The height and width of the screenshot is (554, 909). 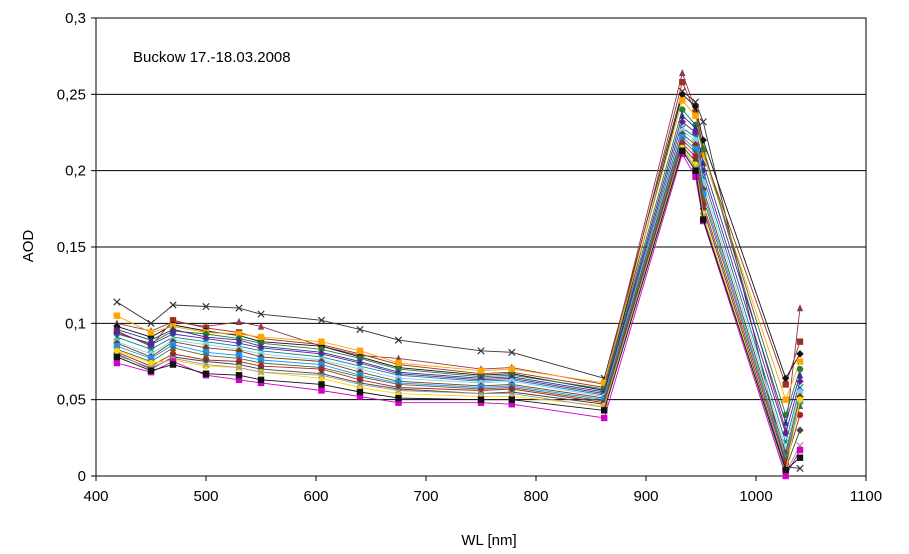 I want to click on y-axis-label: AOD, so click(x=28, y=246).